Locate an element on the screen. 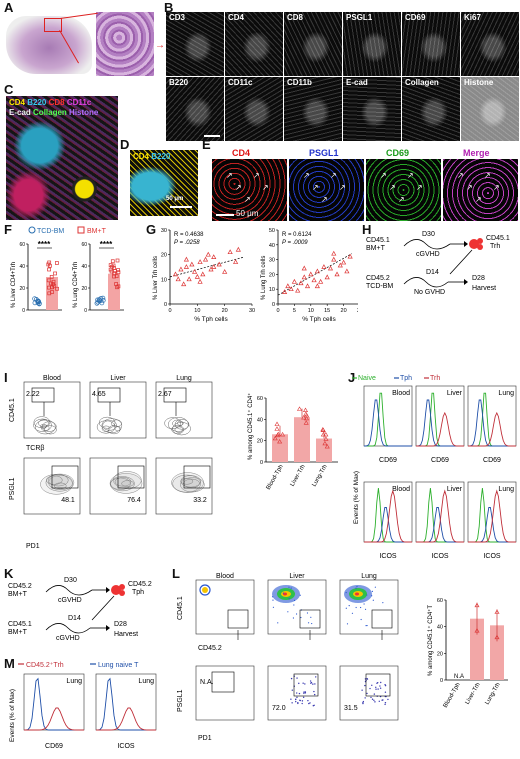 The width and height of the screenshot is (520, 759). schema-cell-cluster is located at coordinates (122, 587).